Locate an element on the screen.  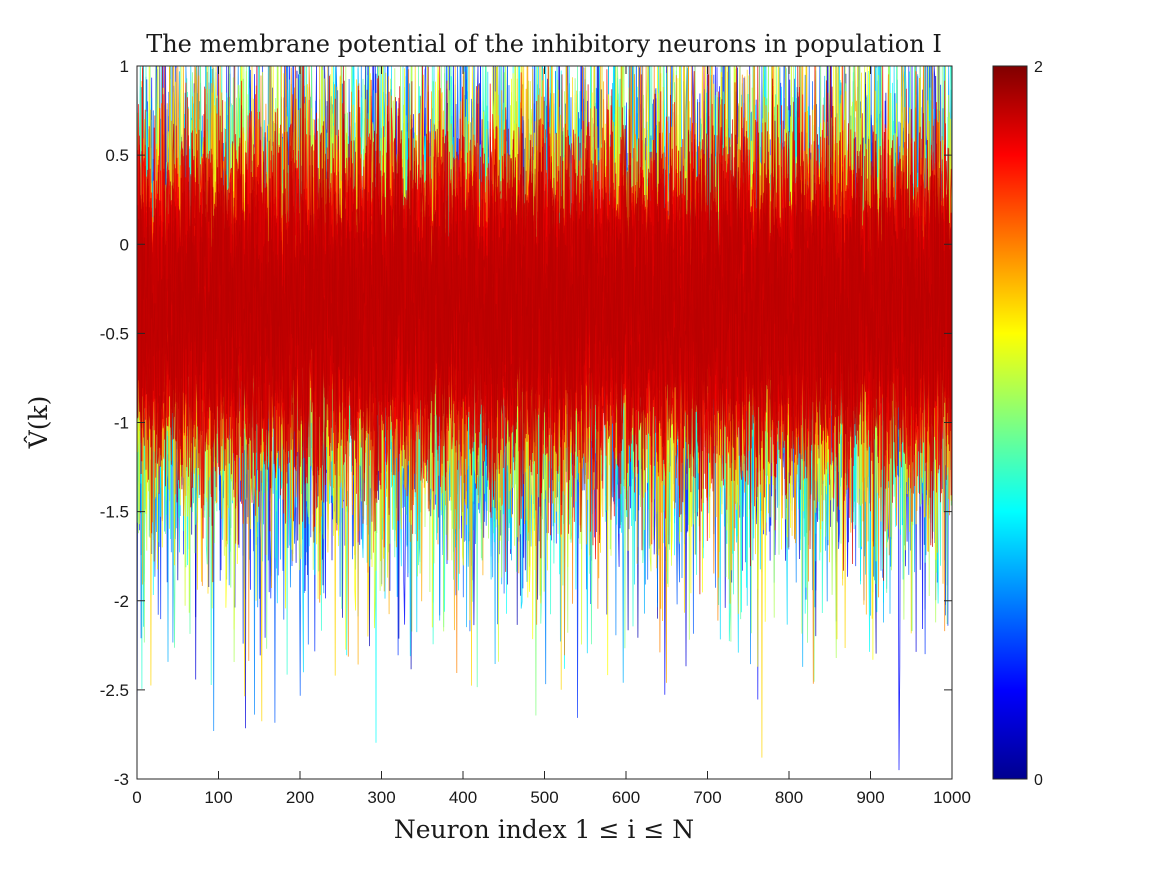
y-tick-label: 0.5 is located at coordinates (117, 155).